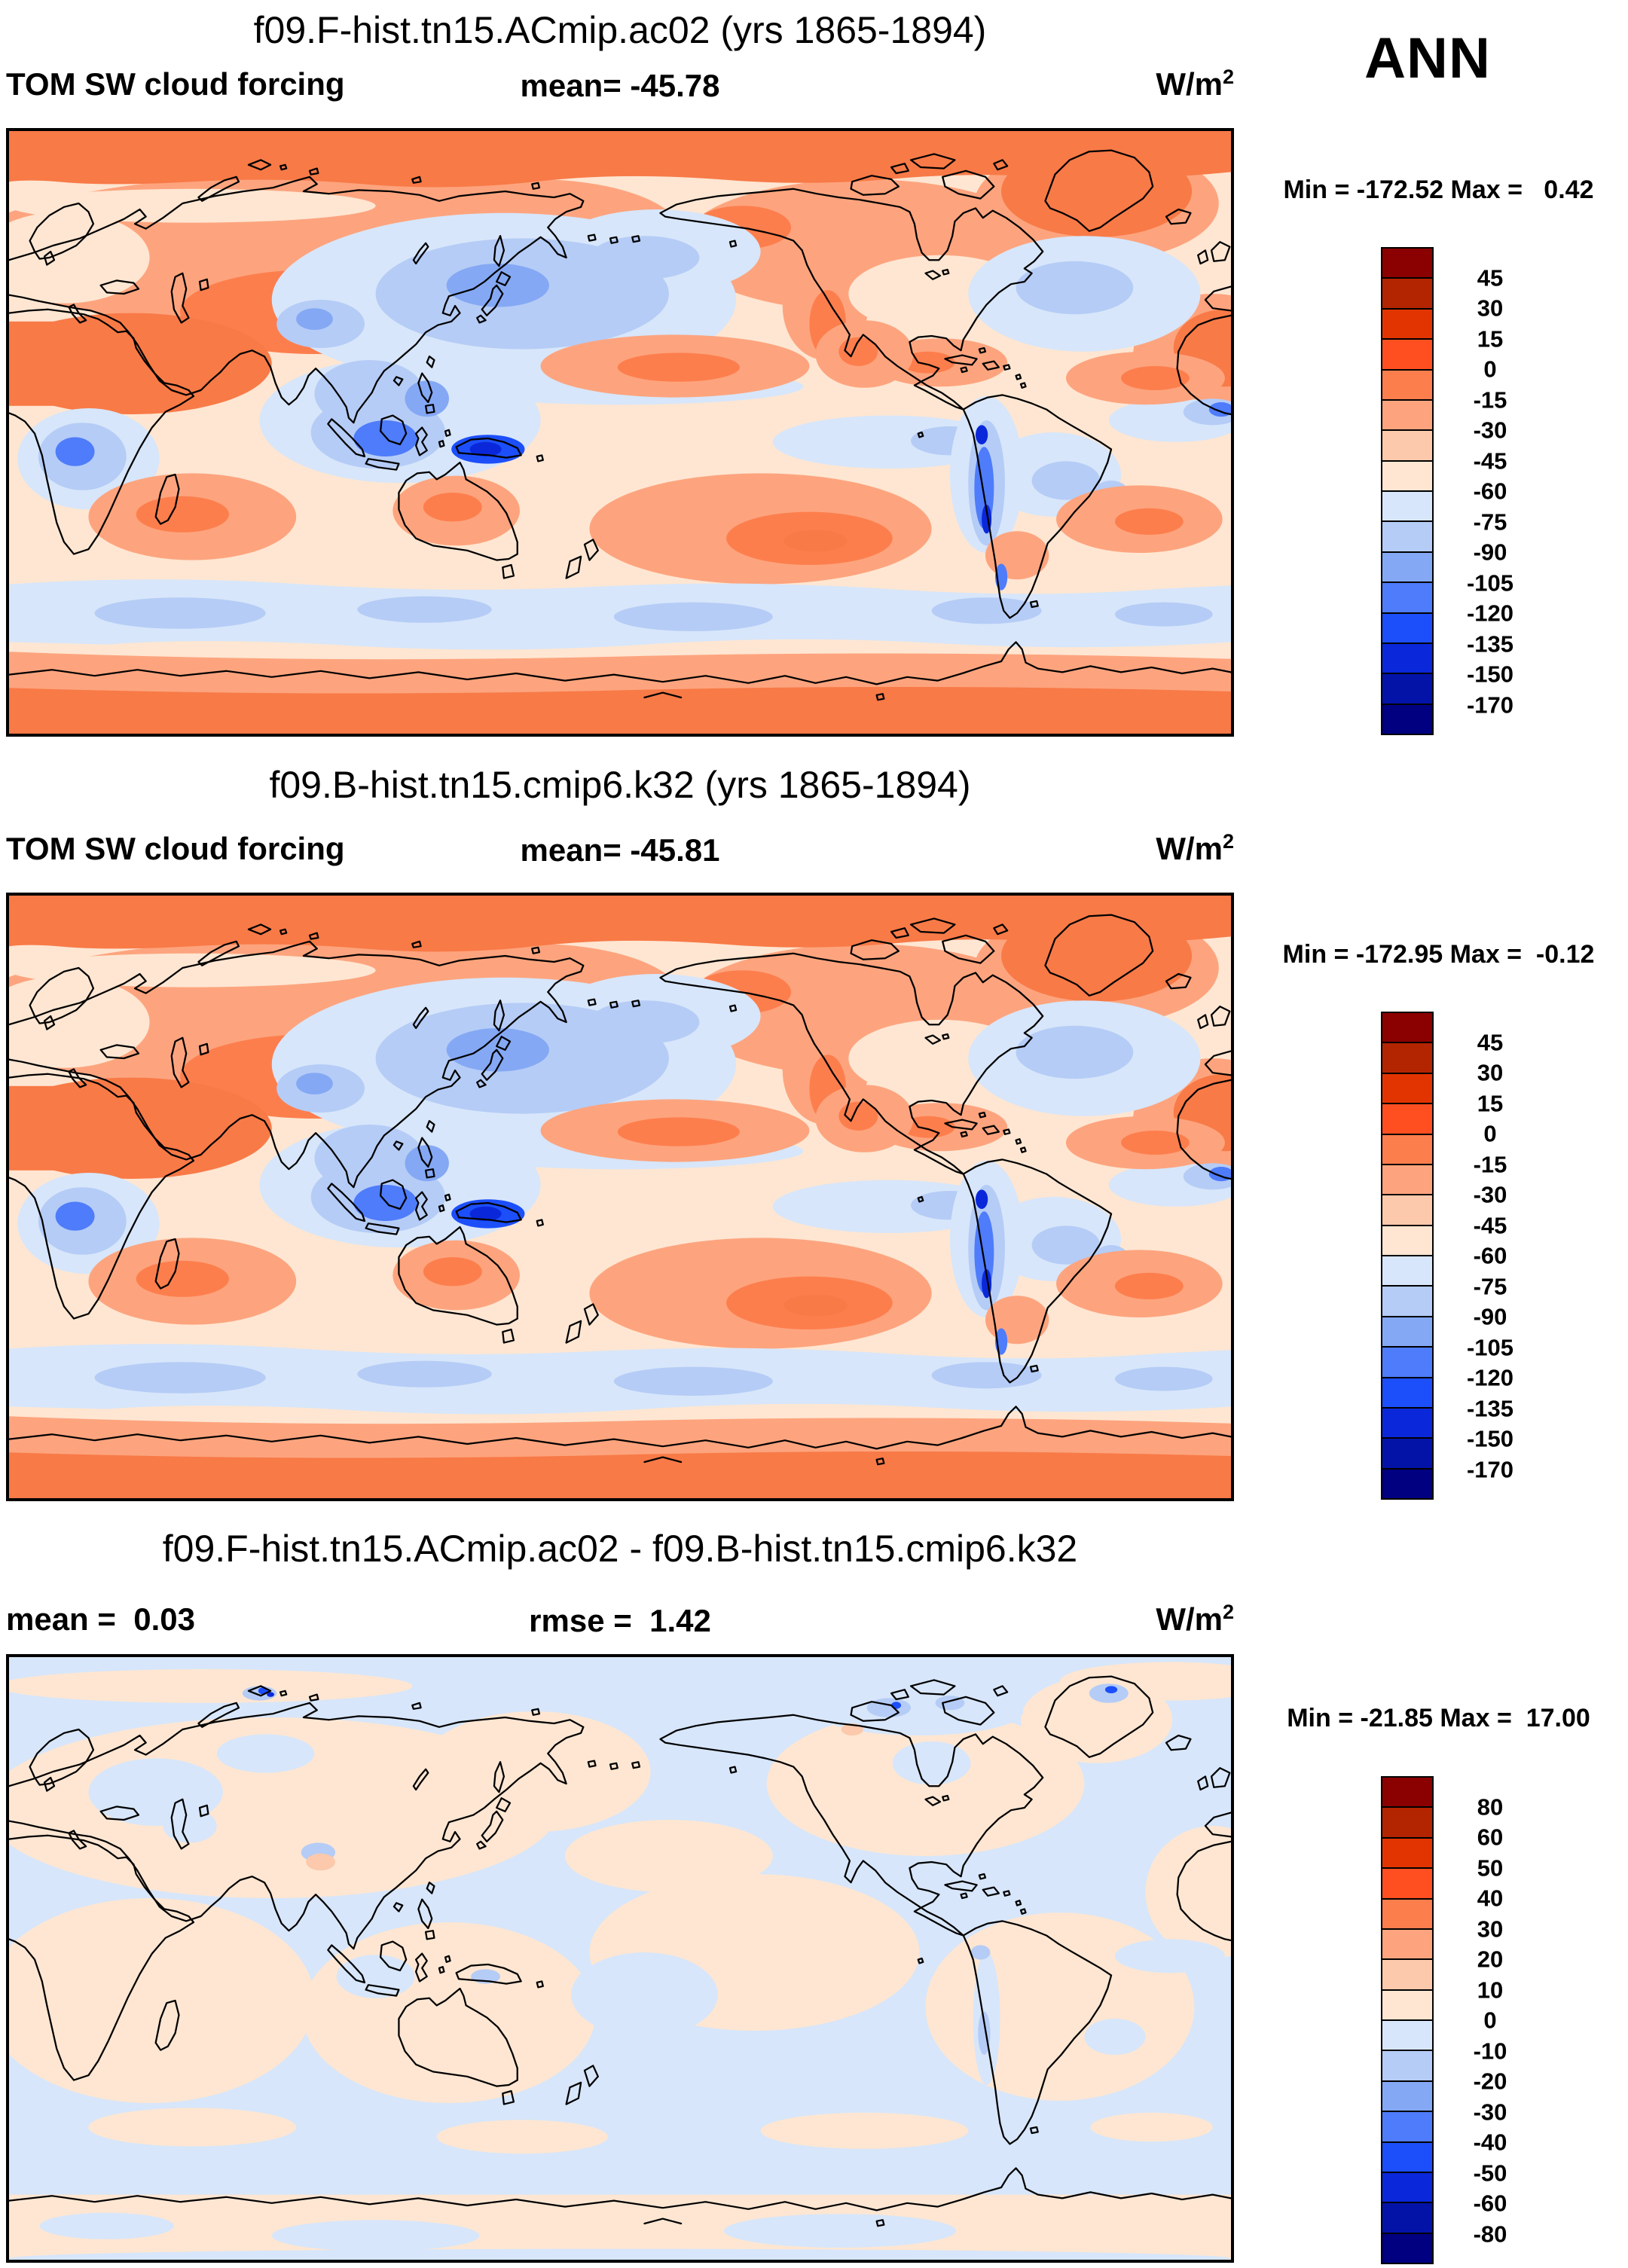 This screenshot has height=2268, width=1628. Describe the element at coordinates (1490, 1194) in the screenshot. I see `colorbar-tick-label: -30` at that location.